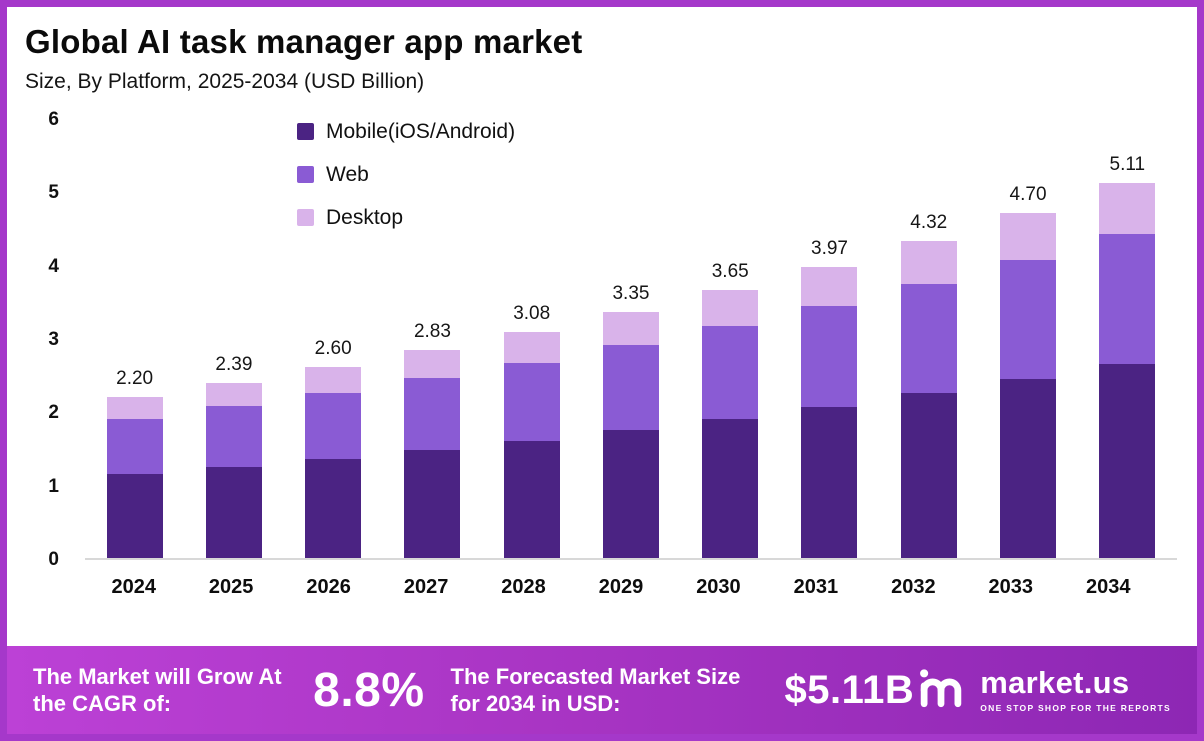 The image size is (1204, 741). What do you see at coordinates (231, 586) in the screenshot?
I see `x-tick-label: 2025` at bounding box center [231, 586].